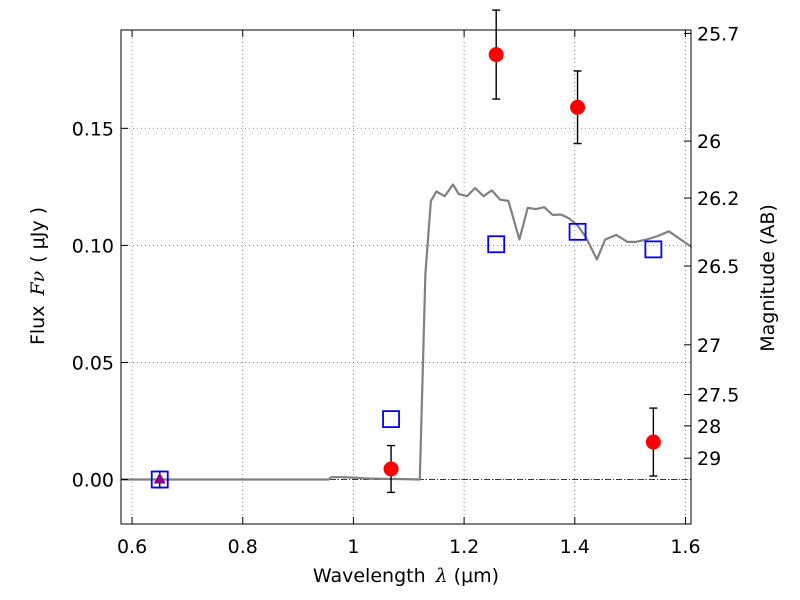  I want to click on y-tick-label: 0.00, so click(93, 481).